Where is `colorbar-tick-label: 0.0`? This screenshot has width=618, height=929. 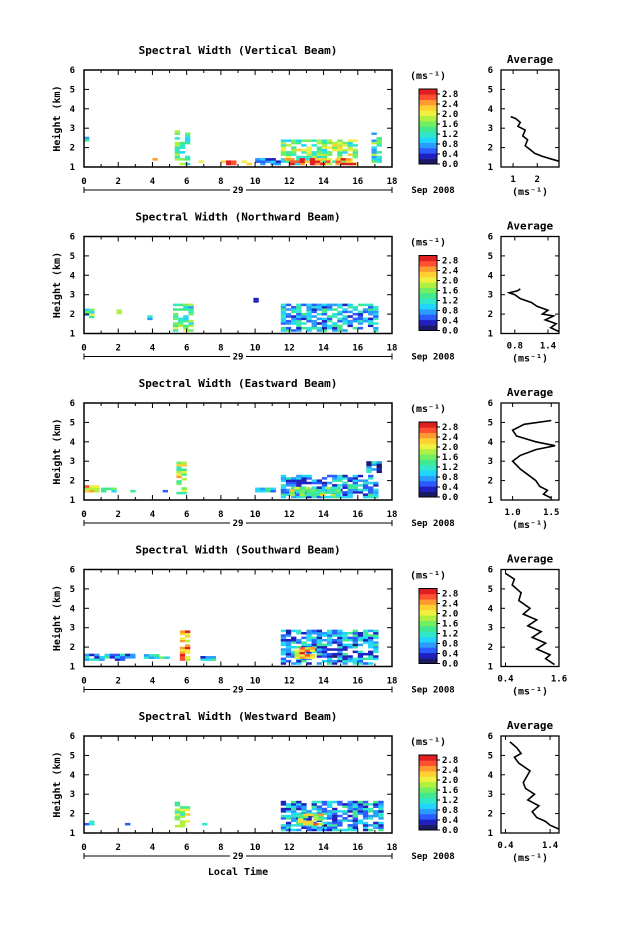 colorbar-tick-label: 0.0 is located at coordinates (450, 665).